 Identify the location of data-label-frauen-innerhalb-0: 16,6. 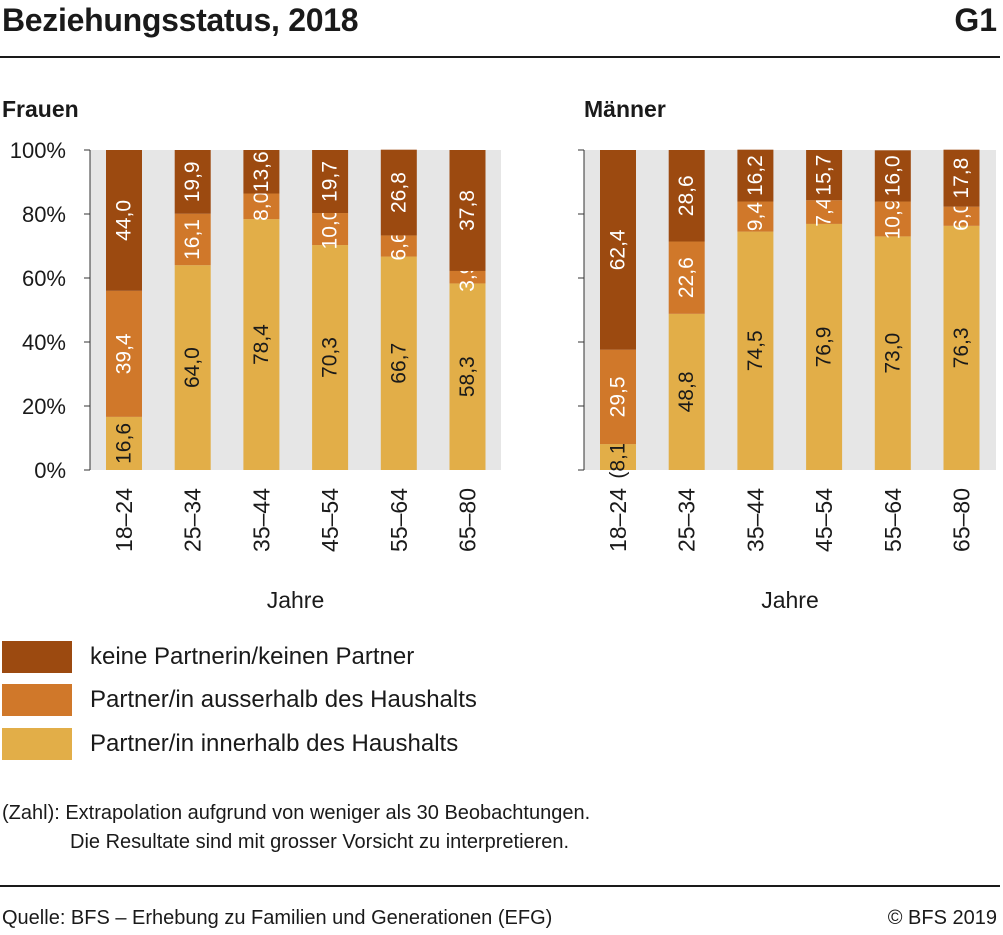
(124, 443).